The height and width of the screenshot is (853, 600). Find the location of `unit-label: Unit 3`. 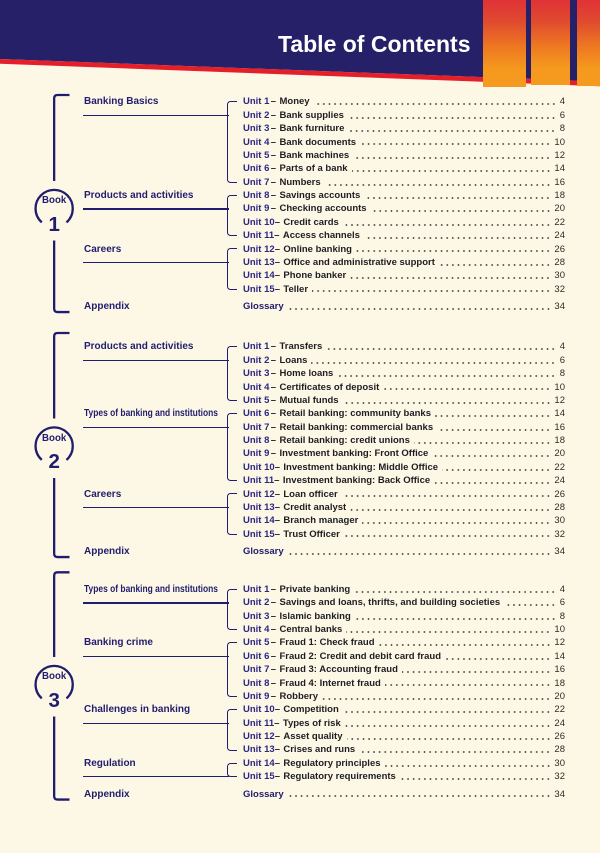

unit-label: Unit 3 is located at coordinates (256, 374).